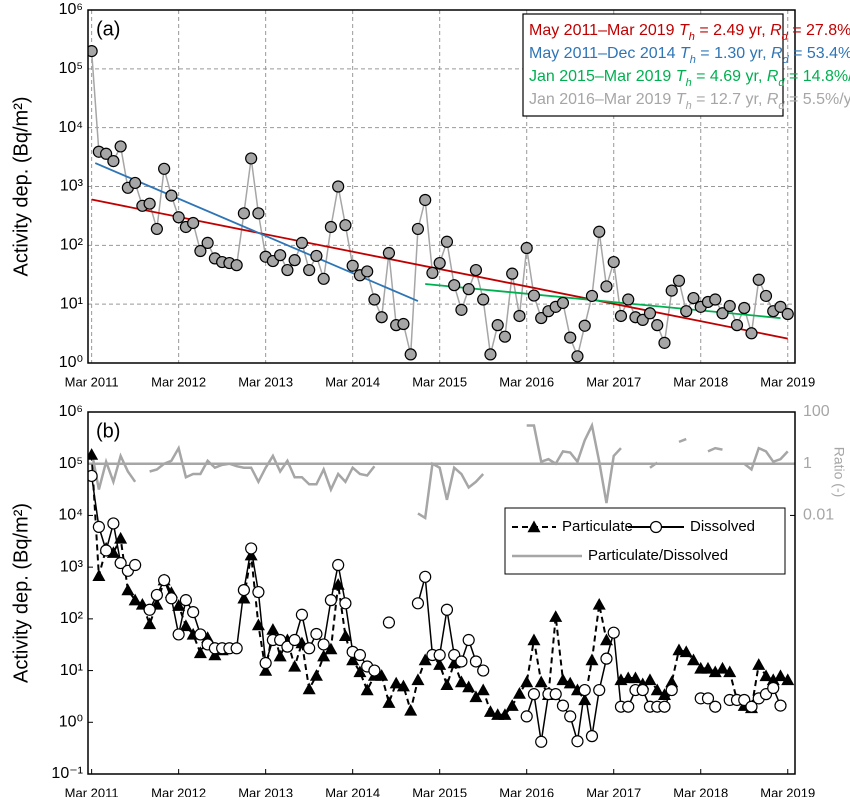 Image resolution: width=850 pixels, height=797 pixels. I want to click on y-axis-label: Activity dep. (Bq/m²), so click(21, 186).